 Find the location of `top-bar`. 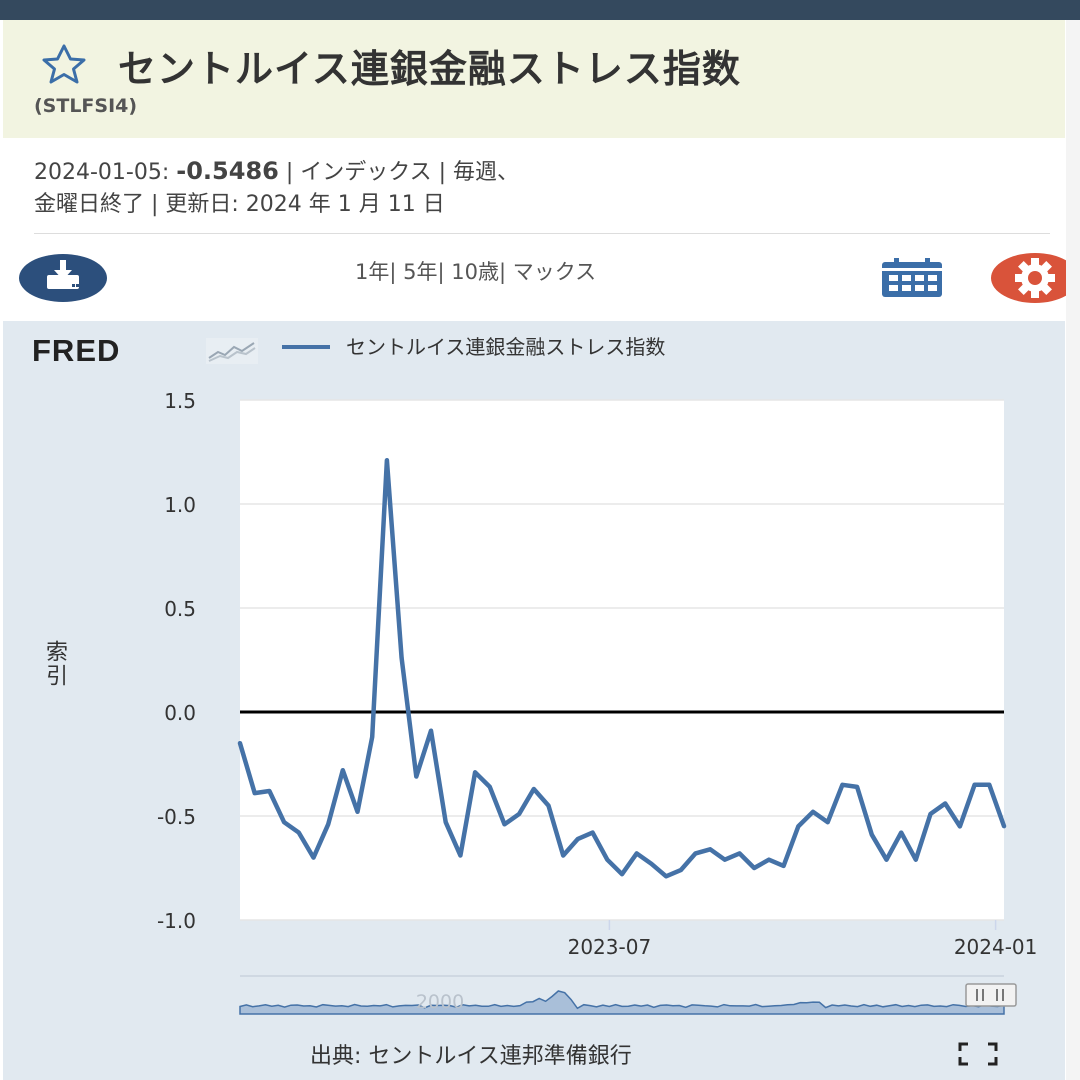

top-bar is located at coordinates (540, 10).